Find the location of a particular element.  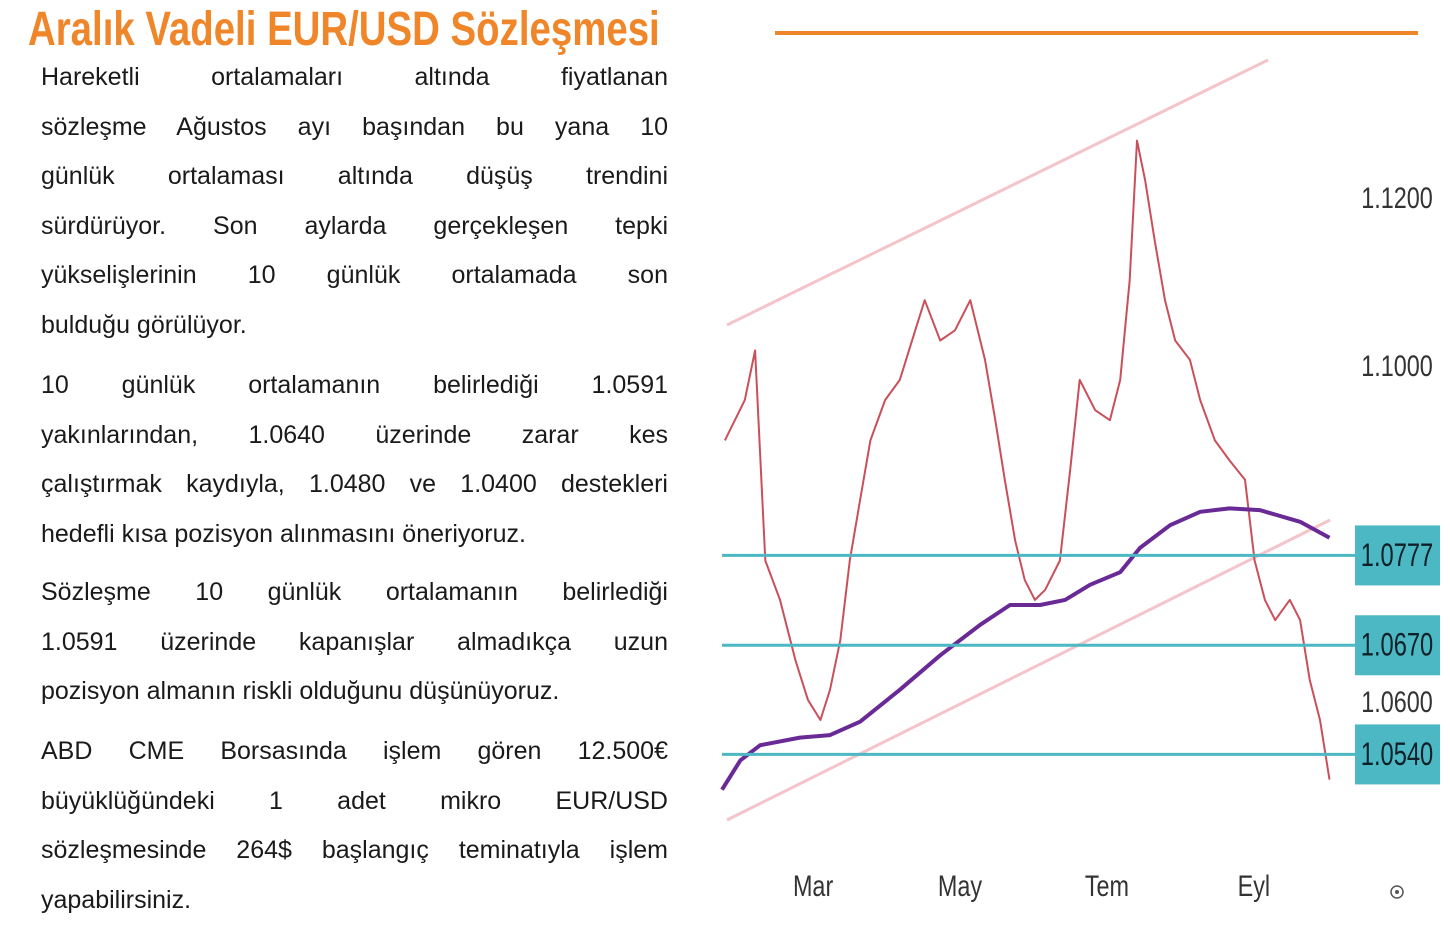

text-line: yakınlarından, 1.0640 üzerinde zarar kes is located at coordinates (354, 436).